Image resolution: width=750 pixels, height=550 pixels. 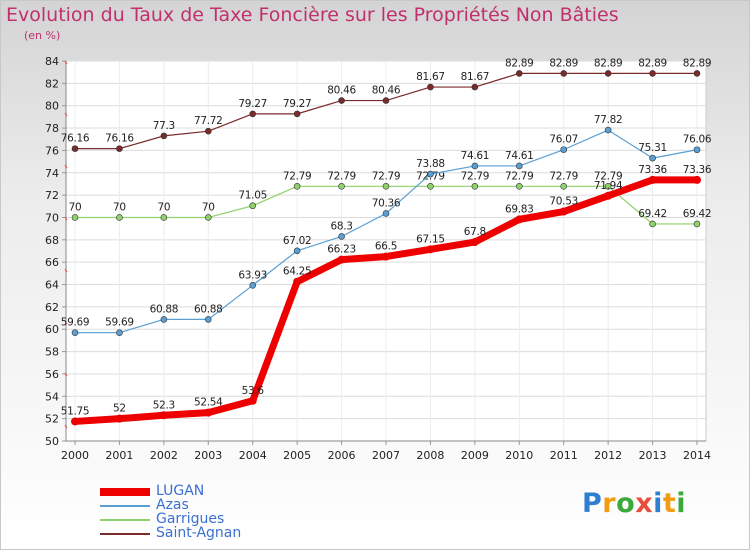 I want to click on y-tick-label: 60, so click(x=52, y=329).